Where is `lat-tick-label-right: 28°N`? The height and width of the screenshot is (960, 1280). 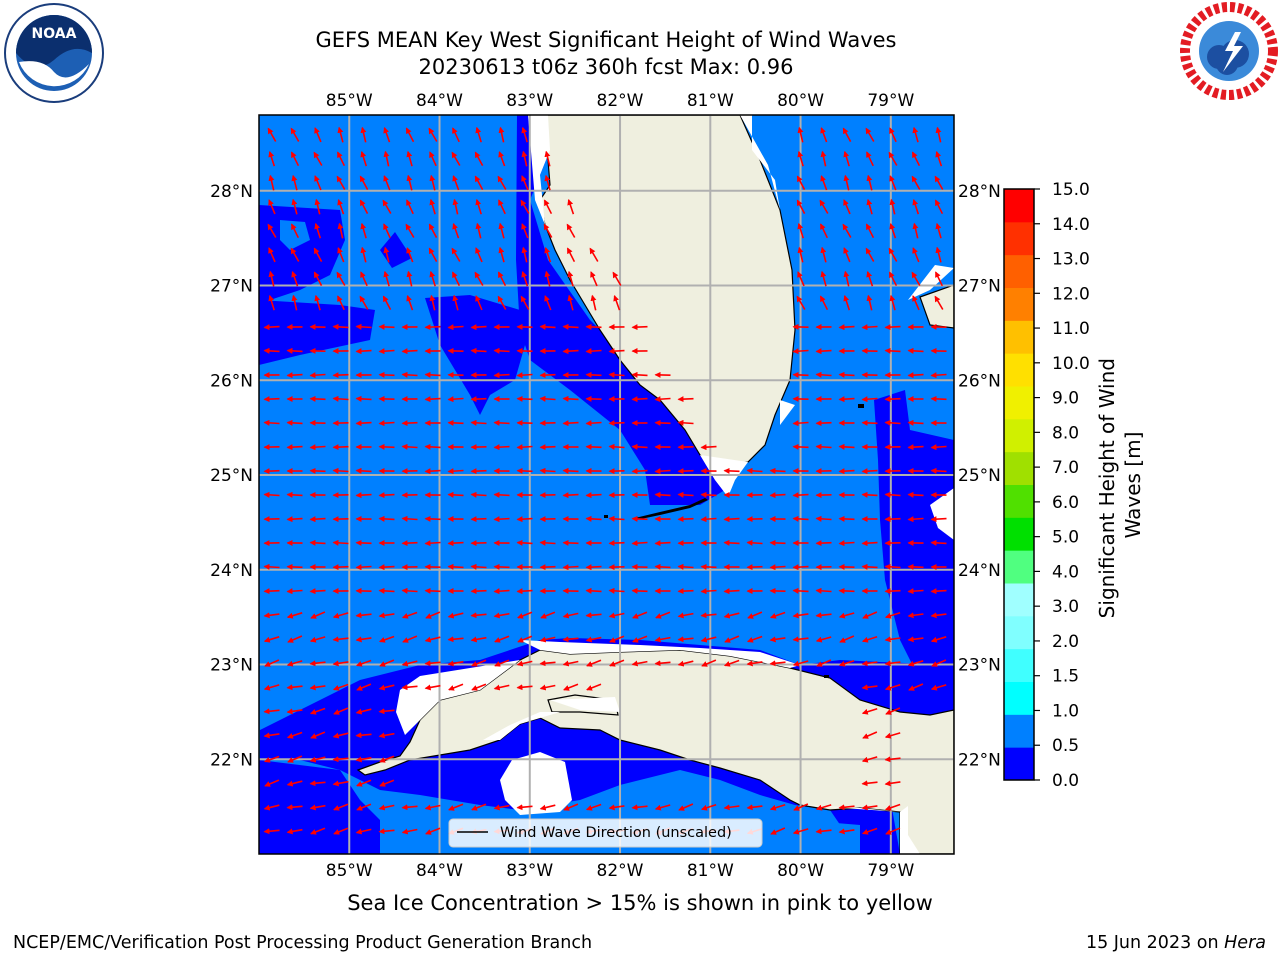 lat-tick-label-right: 28°N is located at coordinates (979, 192).